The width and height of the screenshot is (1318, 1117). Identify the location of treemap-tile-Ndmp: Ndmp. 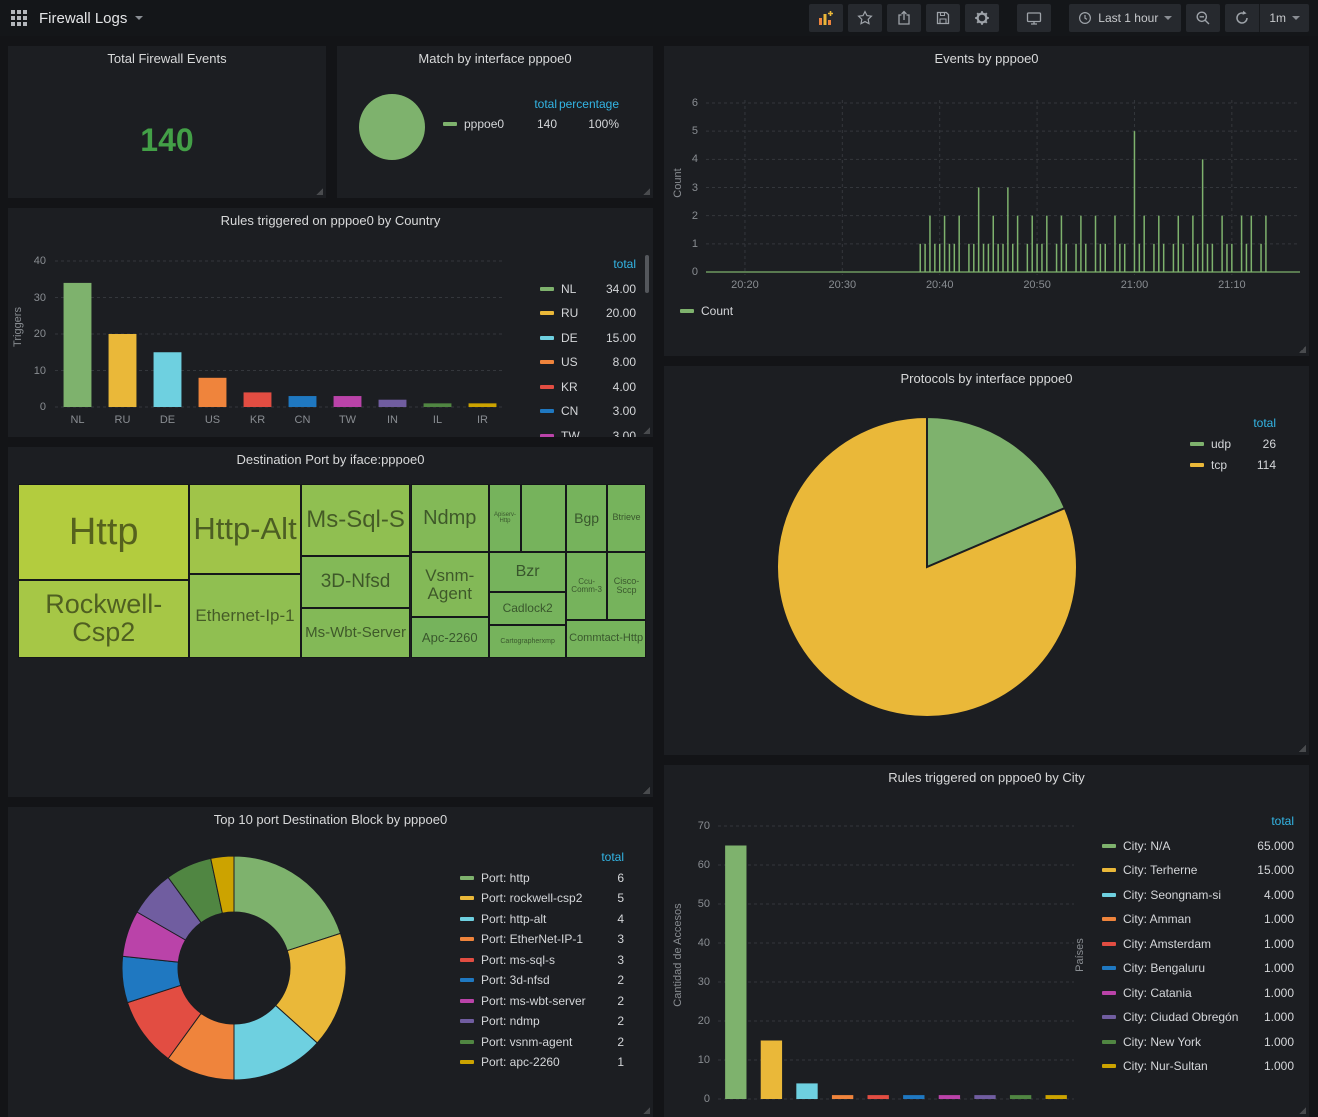
(449, 518).